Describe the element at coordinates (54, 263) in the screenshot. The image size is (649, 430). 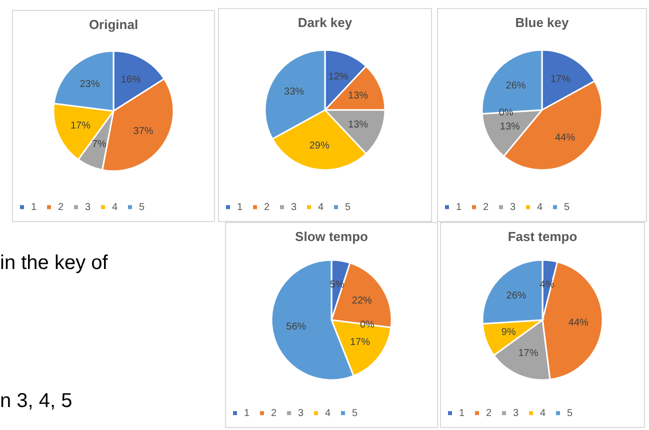
I see `text: in the key of` at that location.